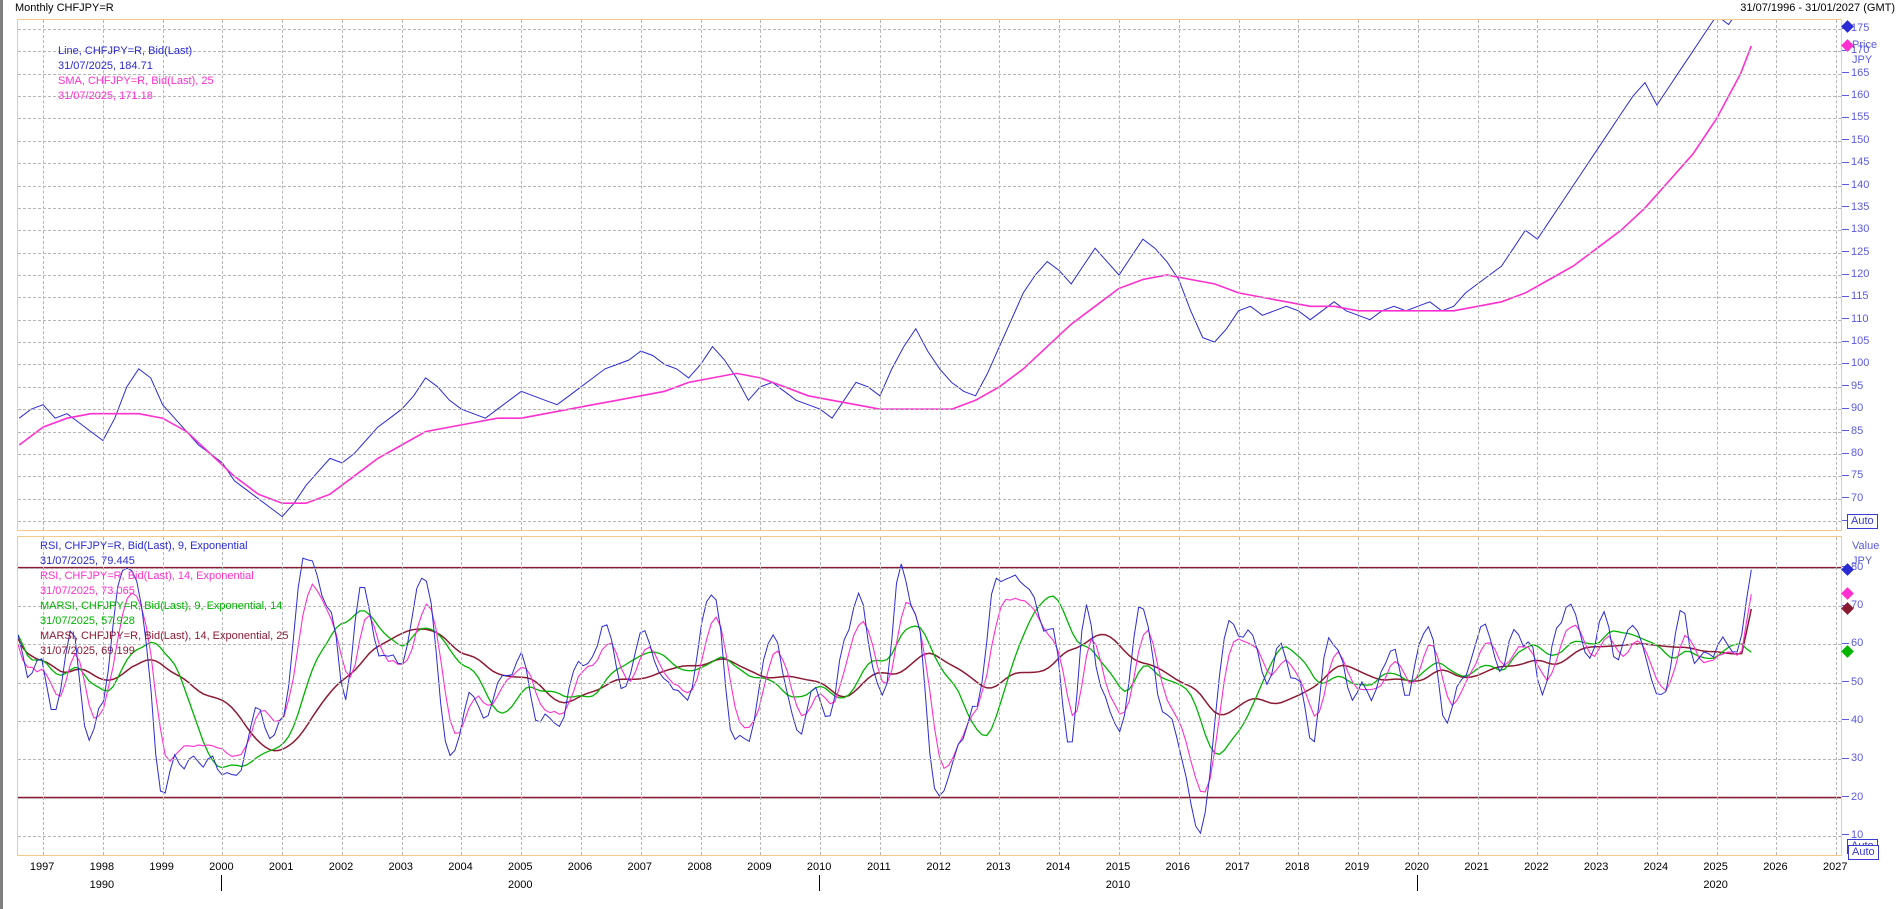 The width and height of the screenshot is (1898, 909). What do you see at coordinates (1715, 885) in the screenshot?
I see `time-axis-decade-label: 2020` at bounding box center [1715, 885].